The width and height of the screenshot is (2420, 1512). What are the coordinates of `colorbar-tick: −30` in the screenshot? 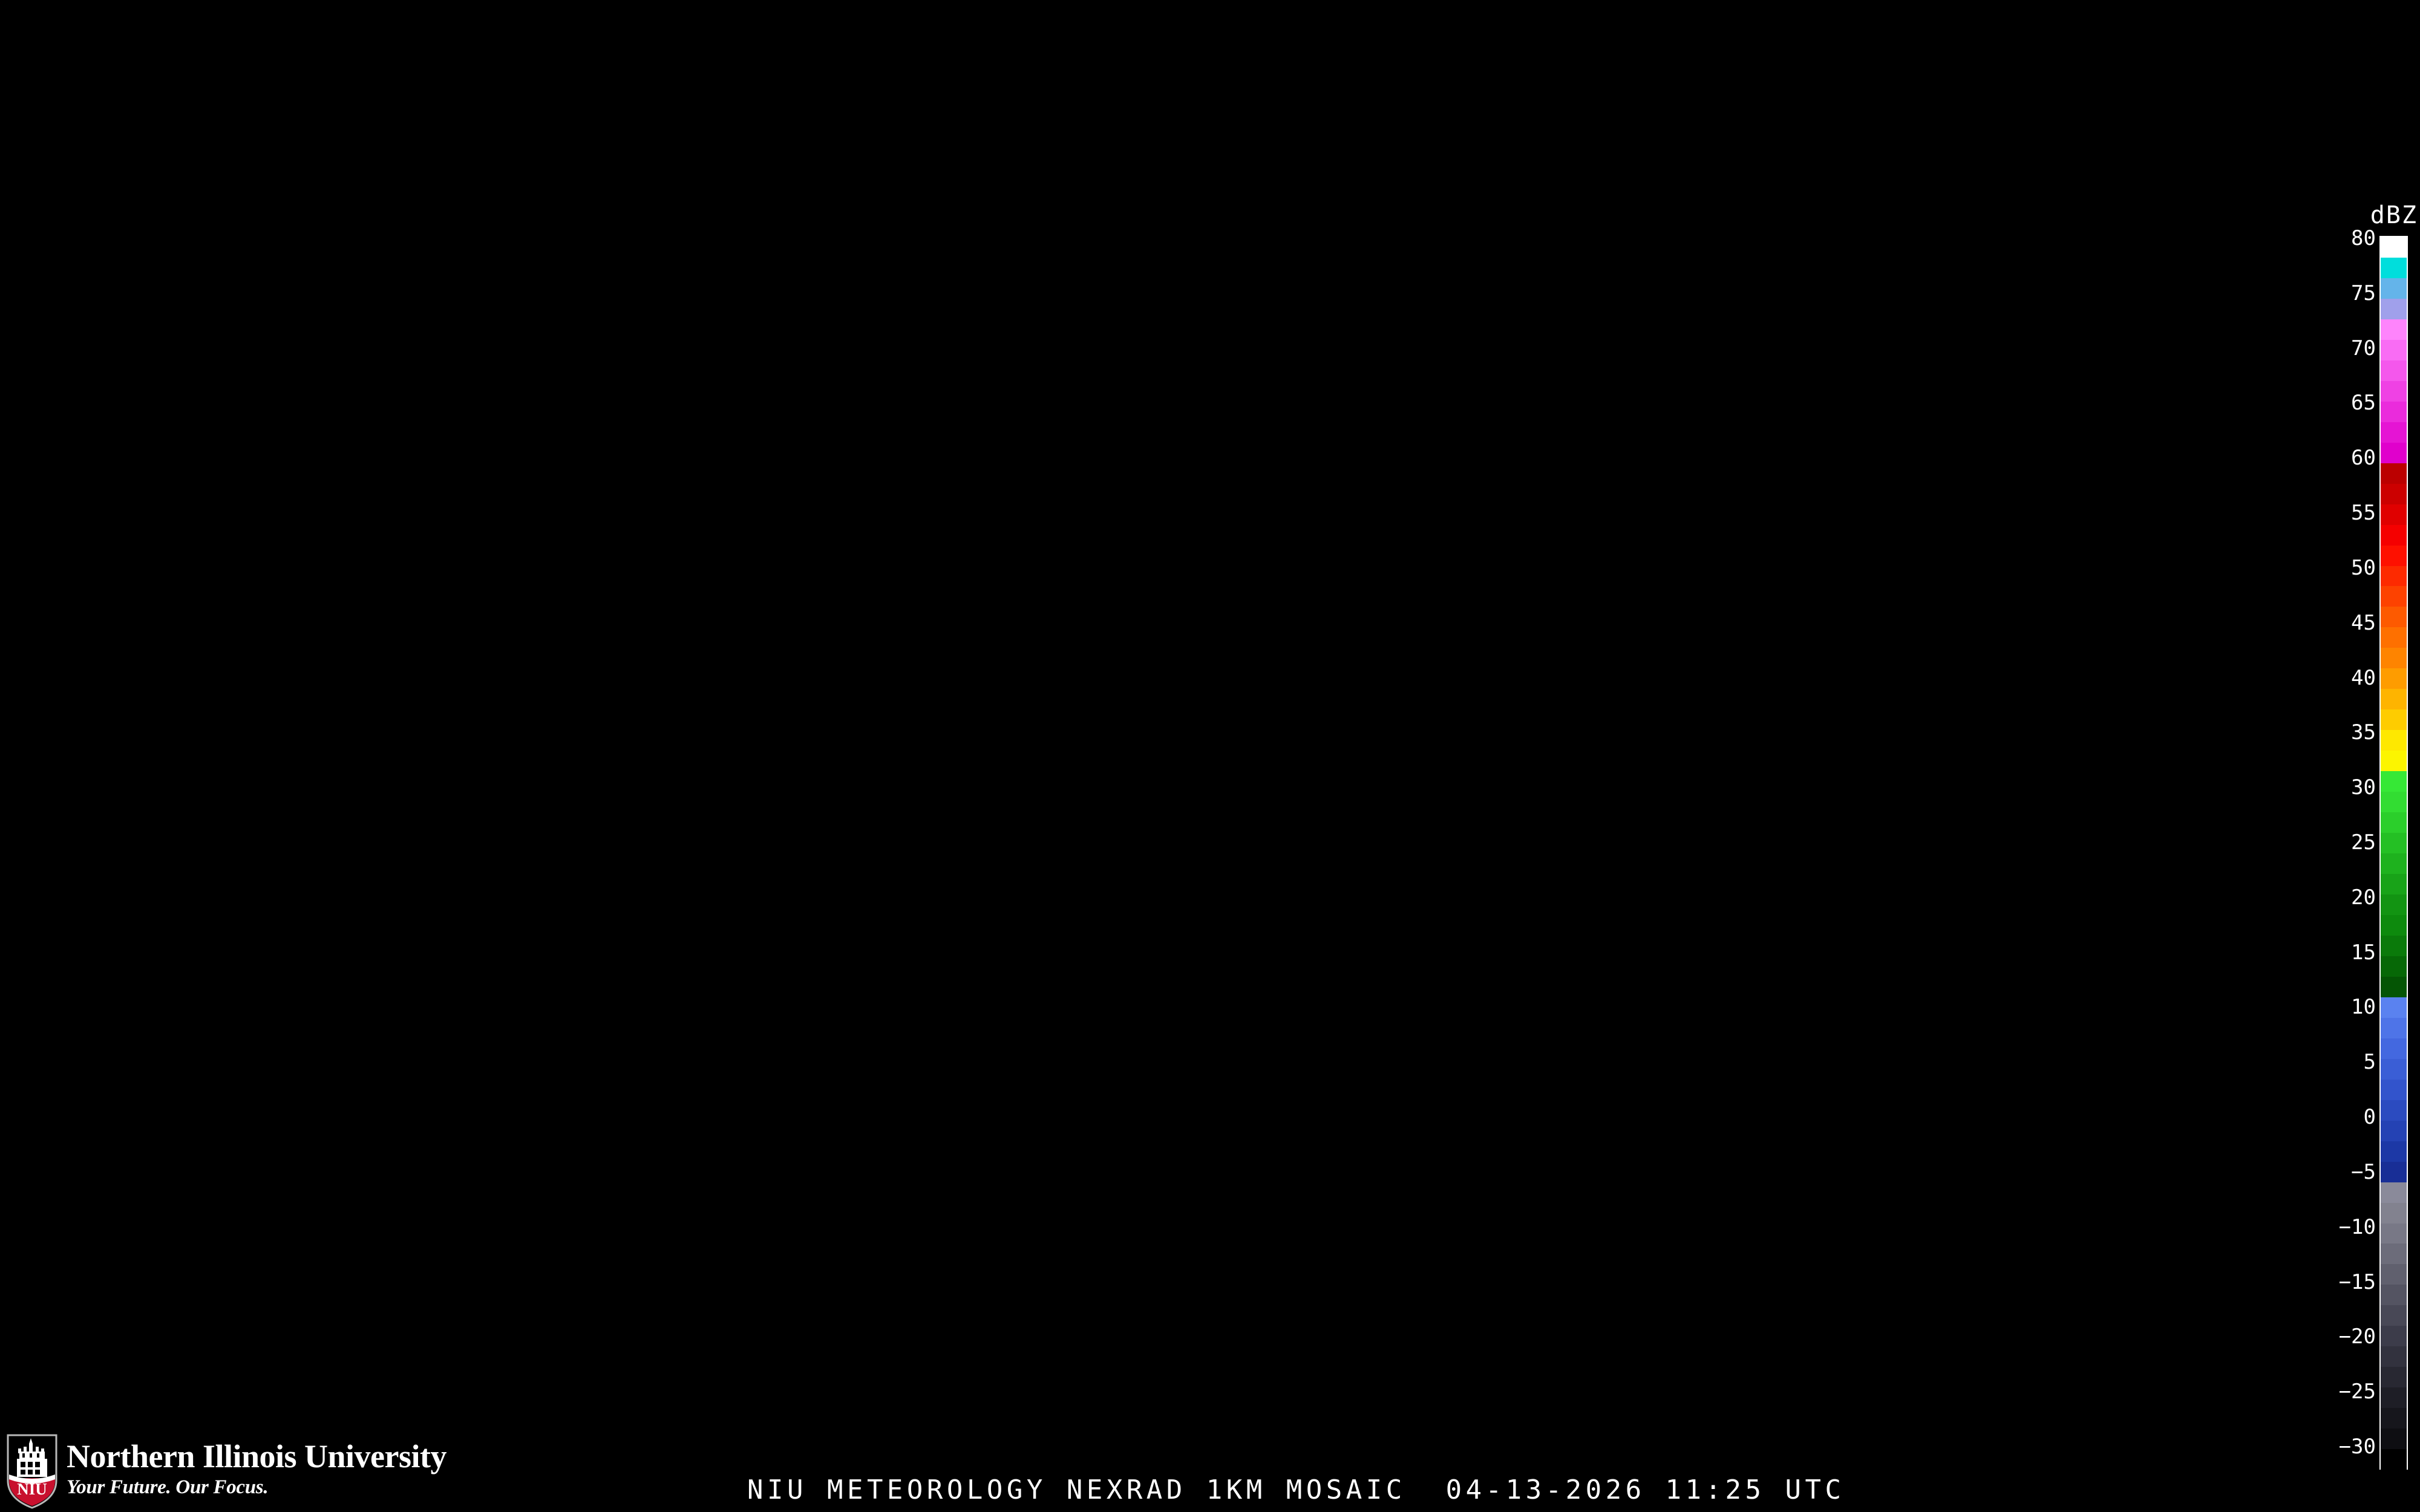 It's located at (2357, 1447).